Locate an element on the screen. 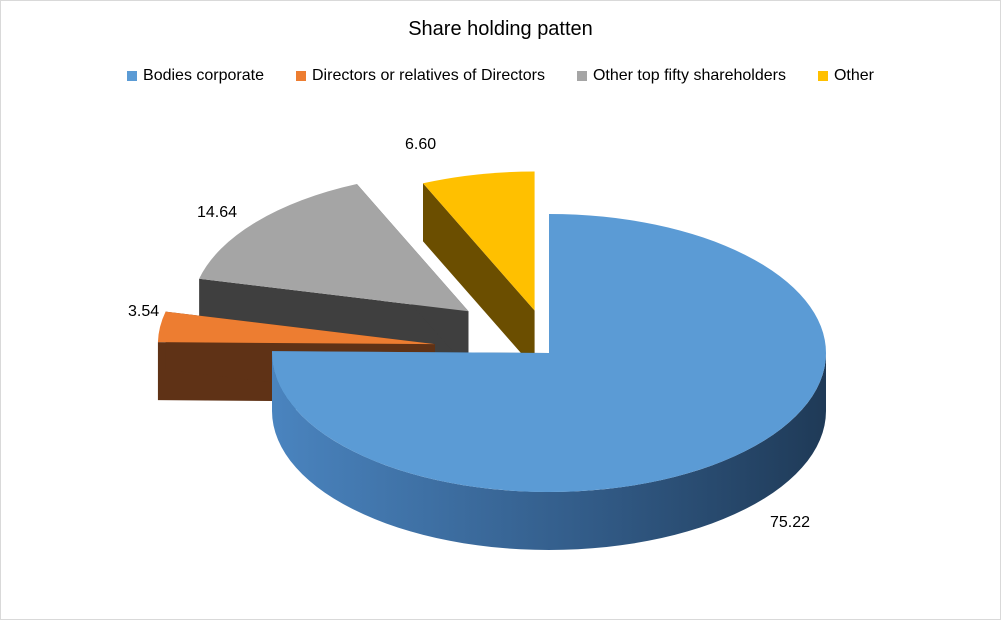 This screenshot has height=620, width=1001. legend-item: Other top fifty shareholders is located at coordinates (681, 76).